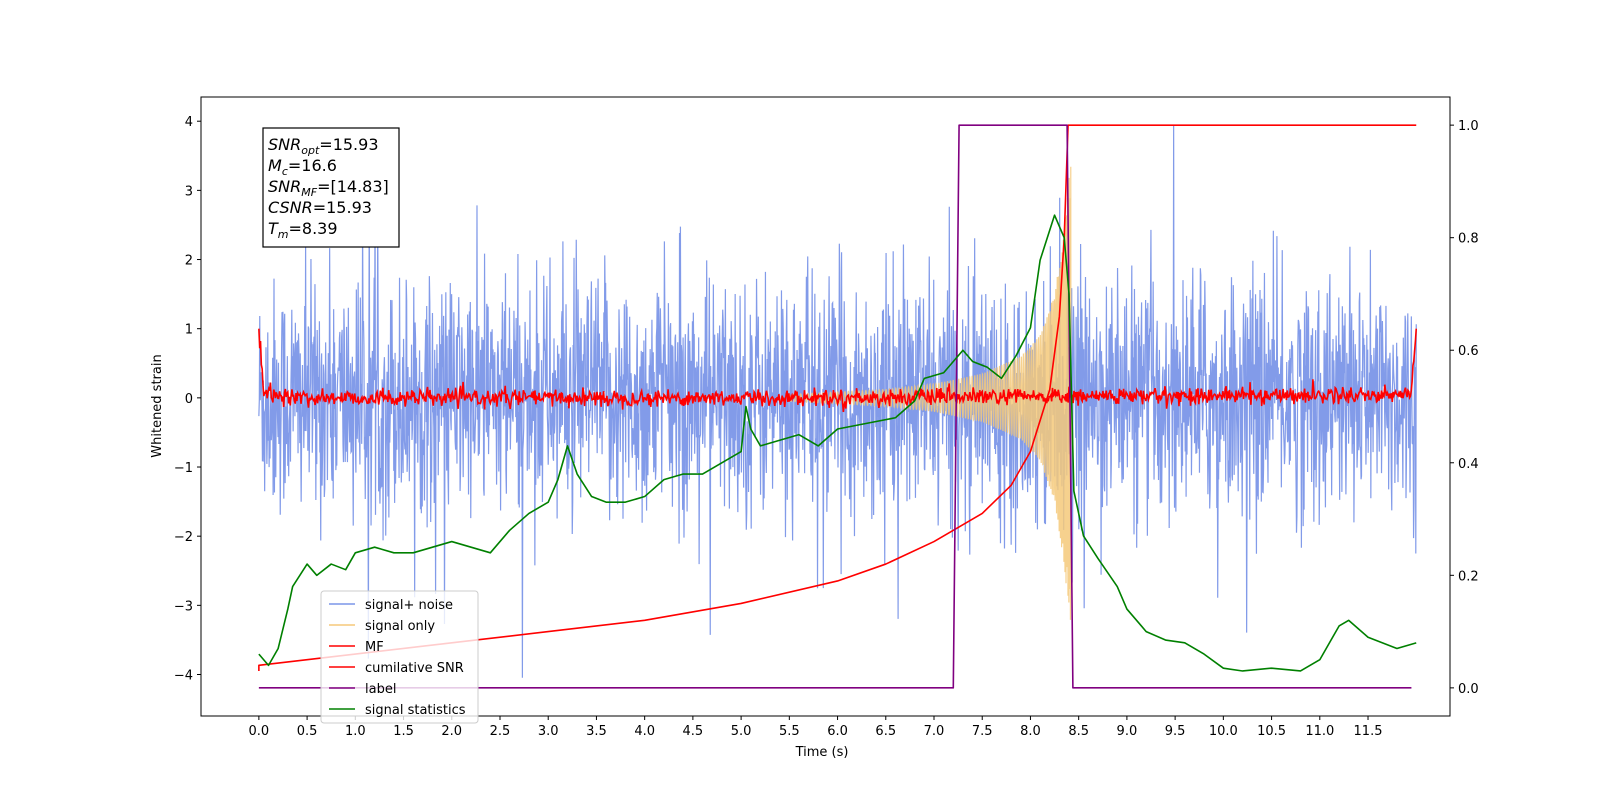 The width and height of the screenshot is (1600, 800). What do you see at coordinates (934, 731) in the screenshot?
I see `x-tick-label: 7.0` at bounding box center [934, 731].